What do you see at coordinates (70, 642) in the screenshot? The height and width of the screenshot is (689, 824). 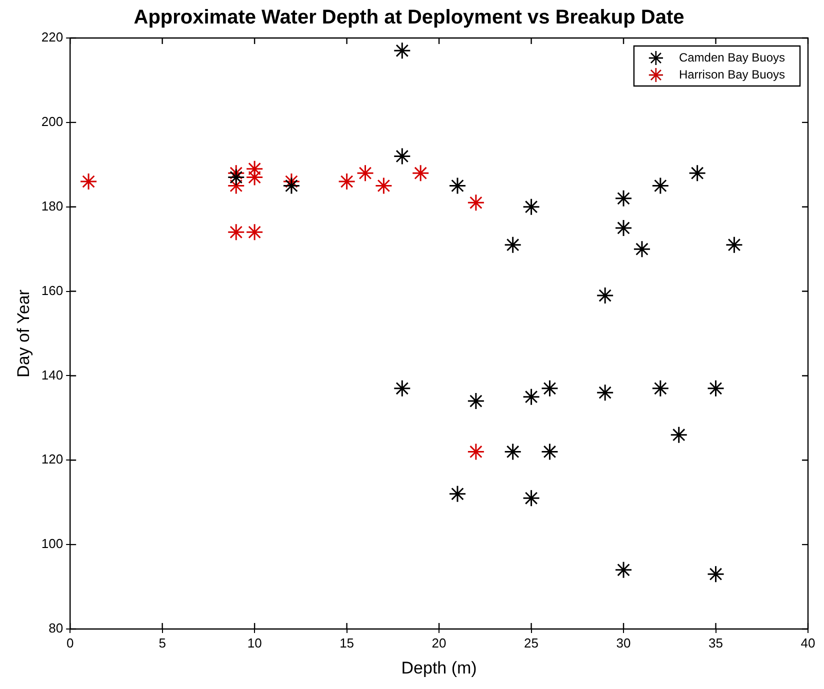 I see `x-tick-label: 0` at bounding box center [70, 642].